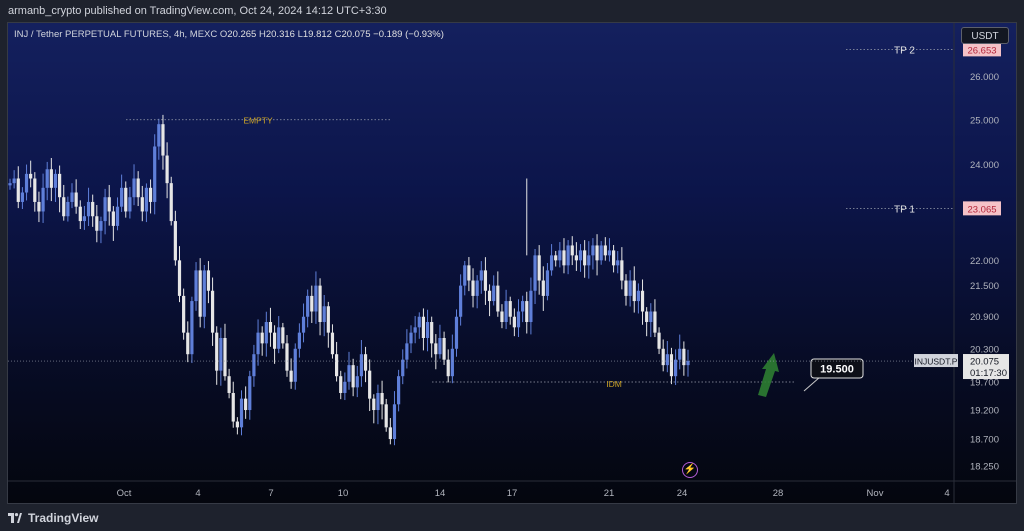 The width and height of the screenshot is (1024, 531). What do you see at coordinates (984, 411) in the screenshot?
I see `y-tick-label: 19.200` at bounding box center [984, 411].